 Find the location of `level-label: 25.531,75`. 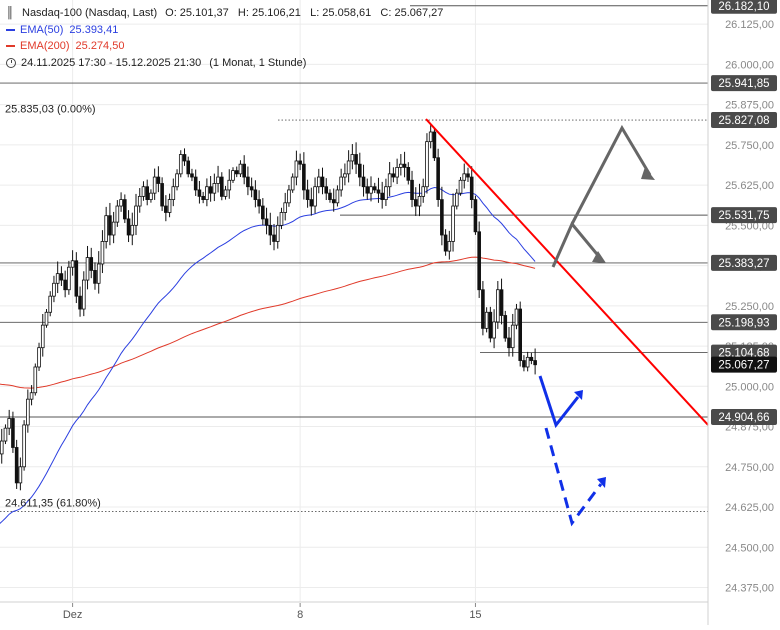

level-label: 25.531,75 is located at coordinates (743, 216).